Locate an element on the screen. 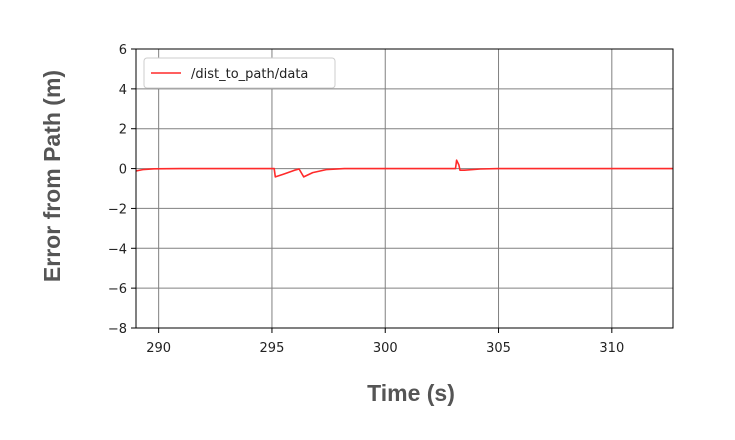  x-tick-label: 305 is located at coordinates (498, 348).